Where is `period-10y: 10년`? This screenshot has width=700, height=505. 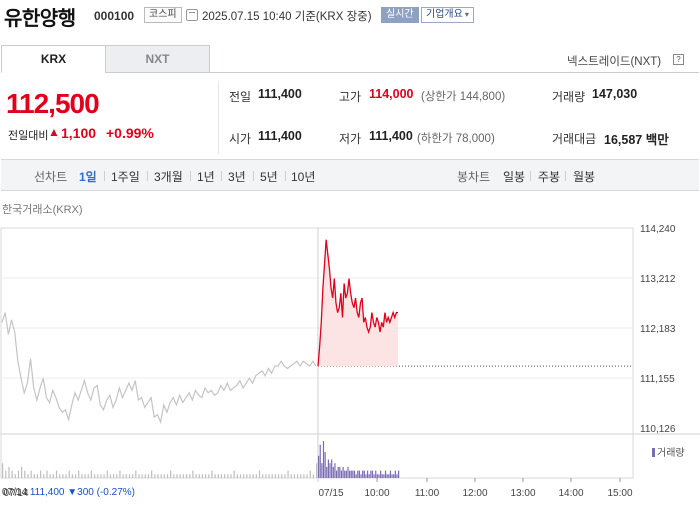 period-10y: 10년 is located at coordinates (303, 177).